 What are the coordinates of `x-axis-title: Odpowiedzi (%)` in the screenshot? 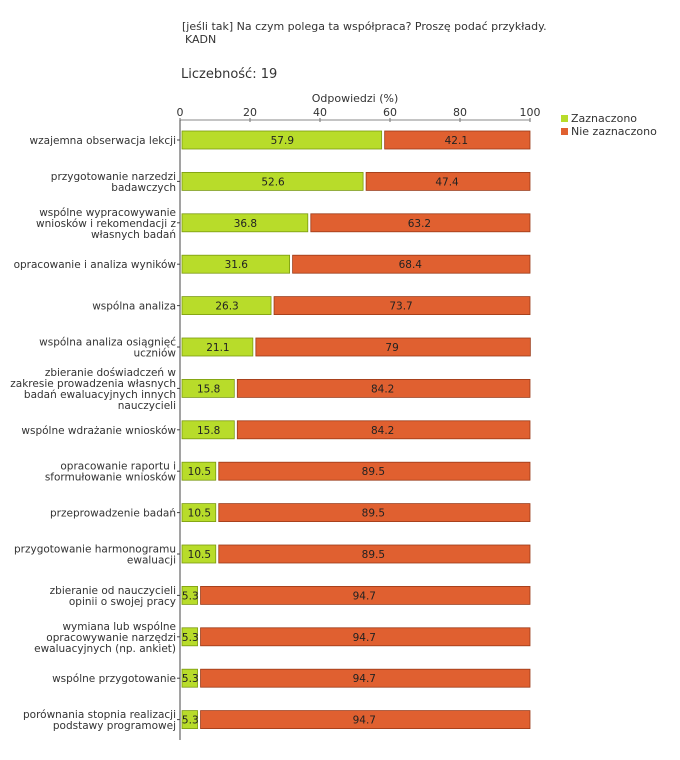 It's located at (355, 98).